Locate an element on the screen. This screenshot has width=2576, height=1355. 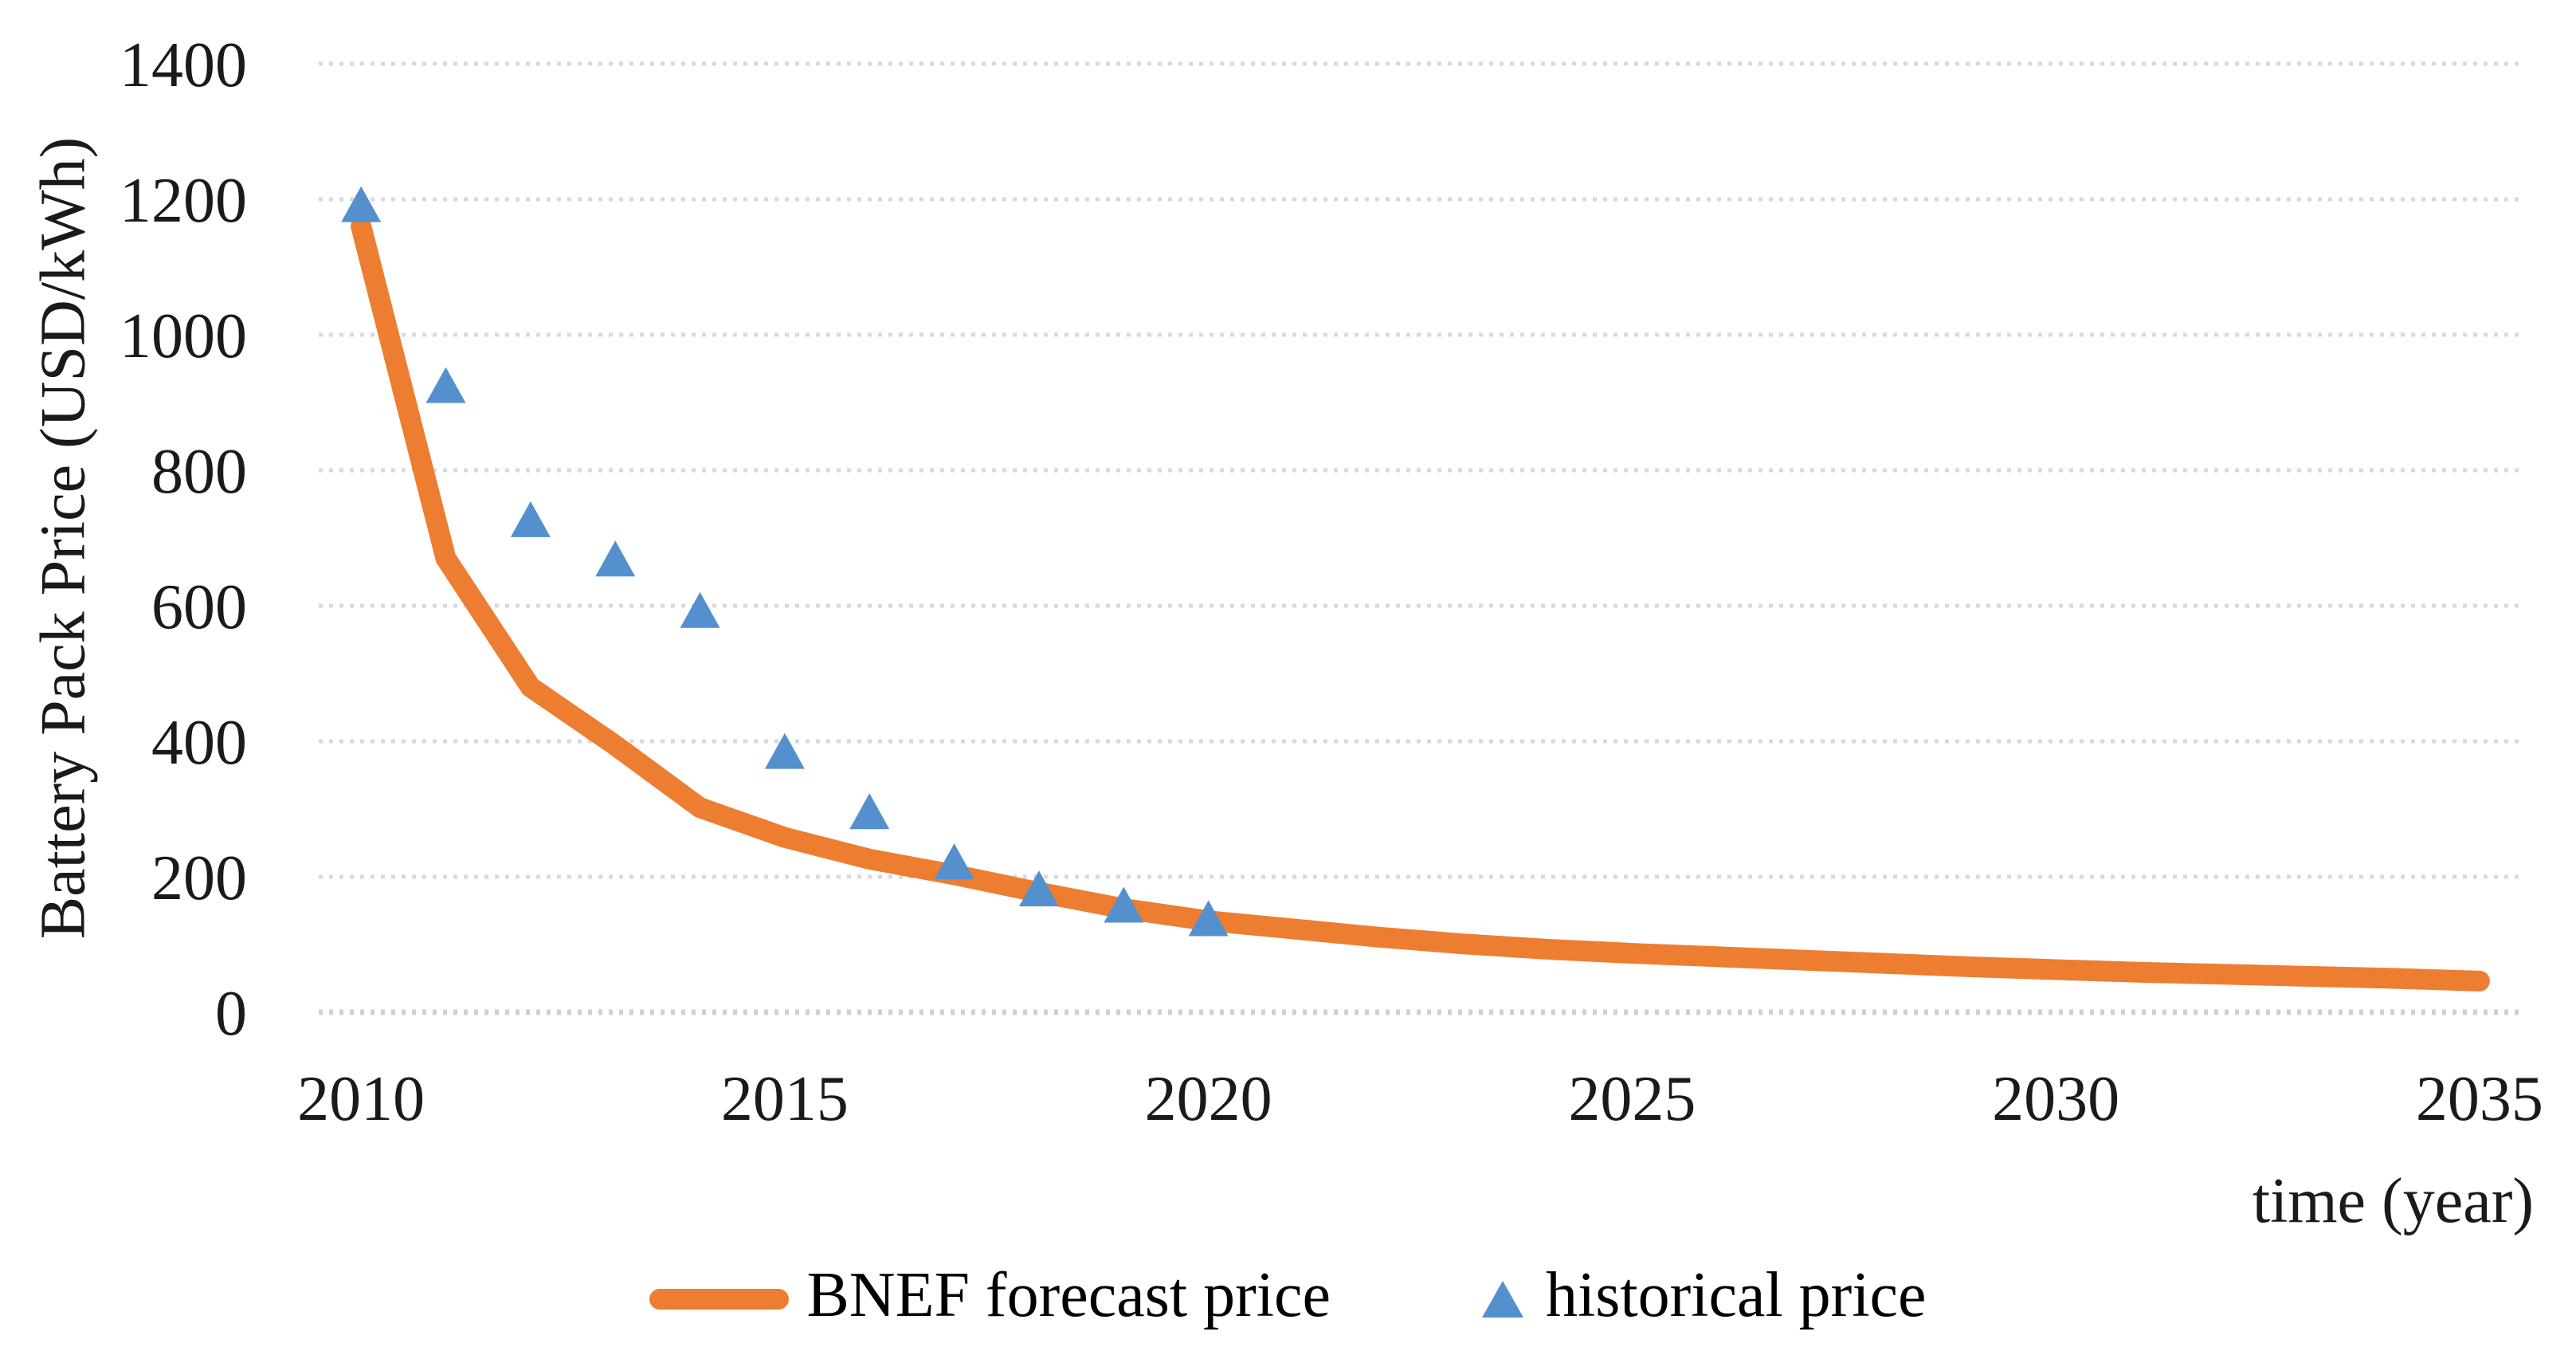
legend: BNEF forecast price historical price is located at coordinates (1288, 1299).